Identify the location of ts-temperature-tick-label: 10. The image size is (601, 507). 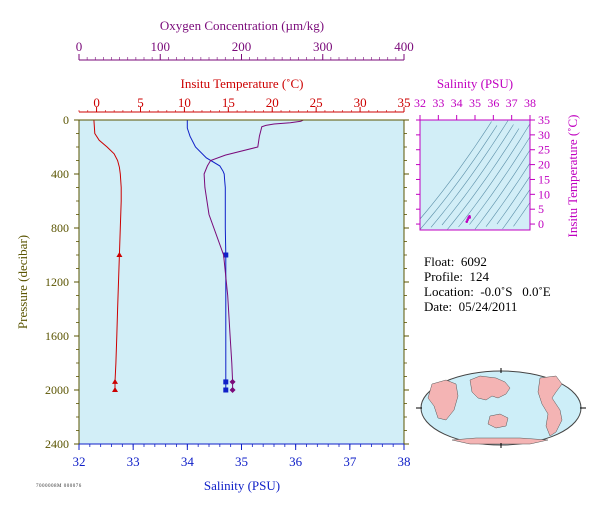
(544, 194).